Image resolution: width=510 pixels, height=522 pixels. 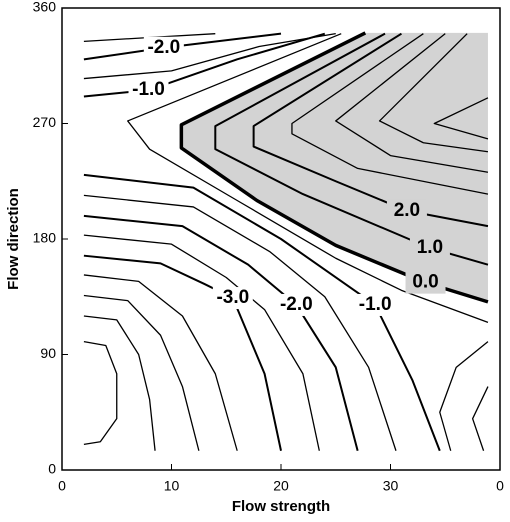 What do you see at coordinates (52, 469) in the screenshot?
I see `y-tick-label: 0` at bounding box center [52, 469].